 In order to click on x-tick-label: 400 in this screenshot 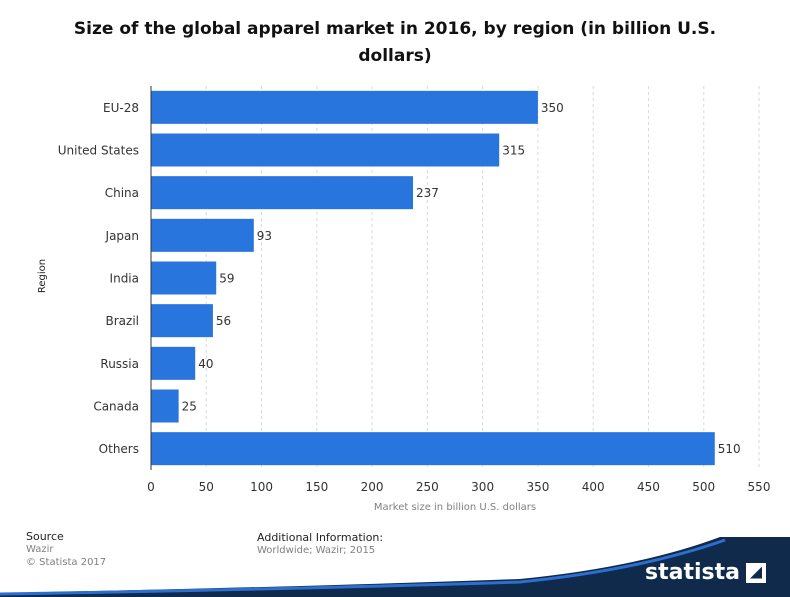, I will do `click(593, 487)`.